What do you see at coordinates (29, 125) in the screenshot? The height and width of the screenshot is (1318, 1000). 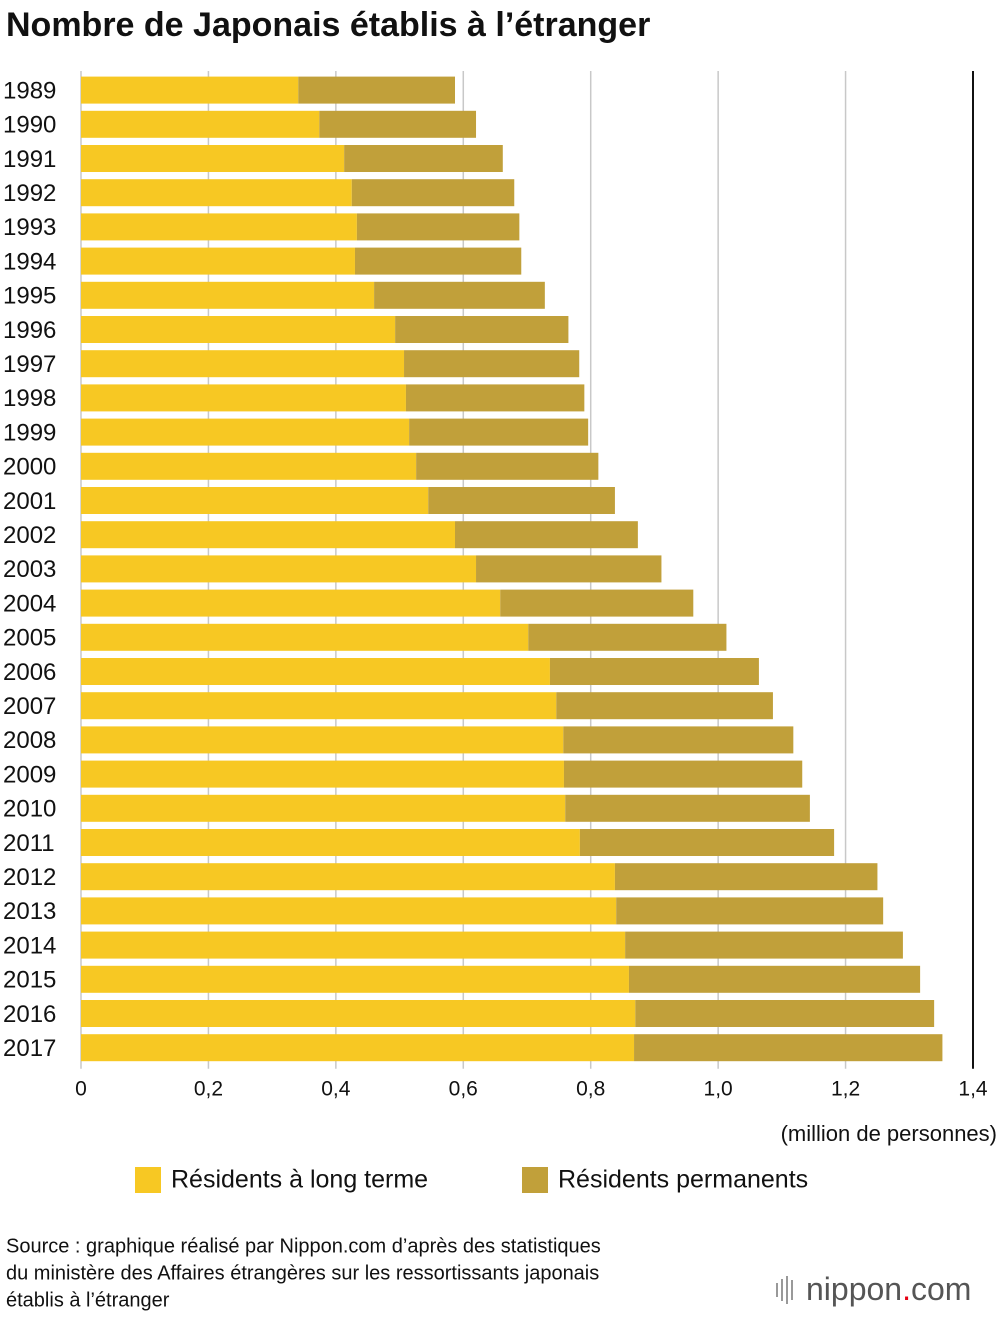 I see `y-tick-label: 1990` at bounding box center [29, 125].